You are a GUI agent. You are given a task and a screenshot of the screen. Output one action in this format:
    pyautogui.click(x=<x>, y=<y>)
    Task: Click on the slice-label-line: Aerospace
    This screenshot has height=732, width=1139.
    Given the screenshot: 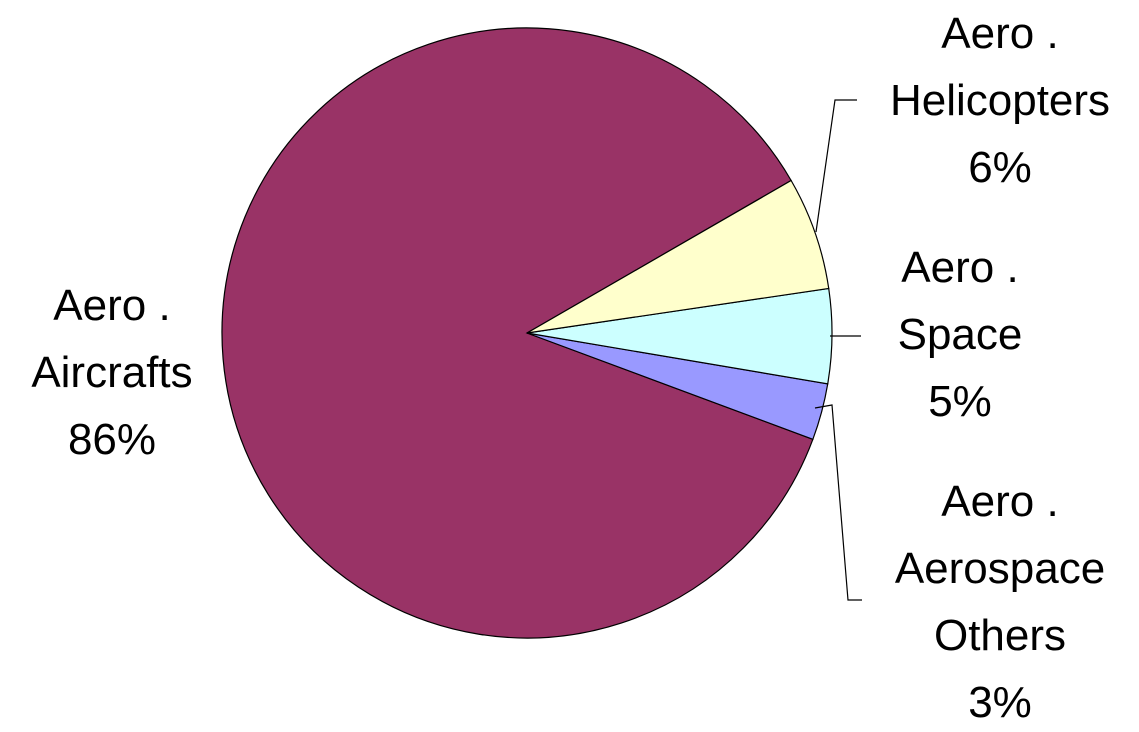 What is the action you would take?
    pyautogui.click(x=1000, y=568)
    